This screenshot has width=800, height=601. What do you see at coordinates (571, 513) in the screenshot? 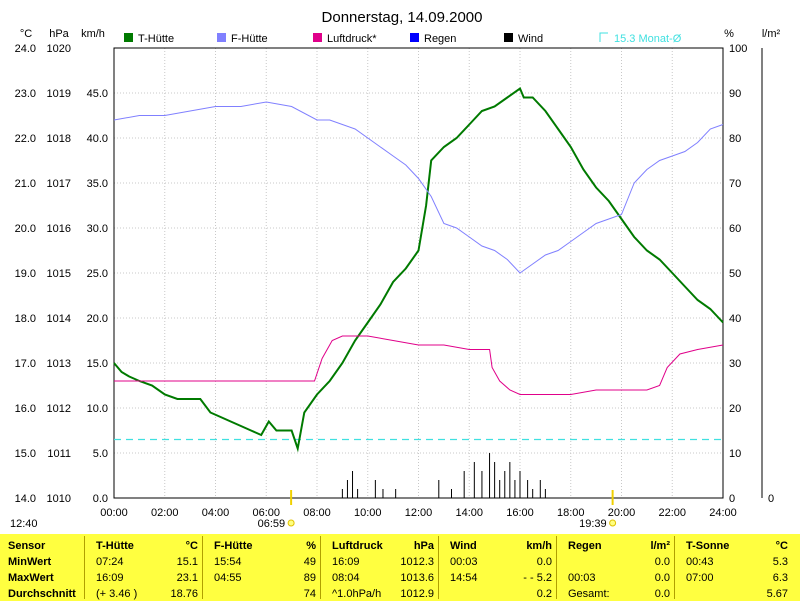
I see `x-tick-label: 18:00` at bounding box center [571, 513].